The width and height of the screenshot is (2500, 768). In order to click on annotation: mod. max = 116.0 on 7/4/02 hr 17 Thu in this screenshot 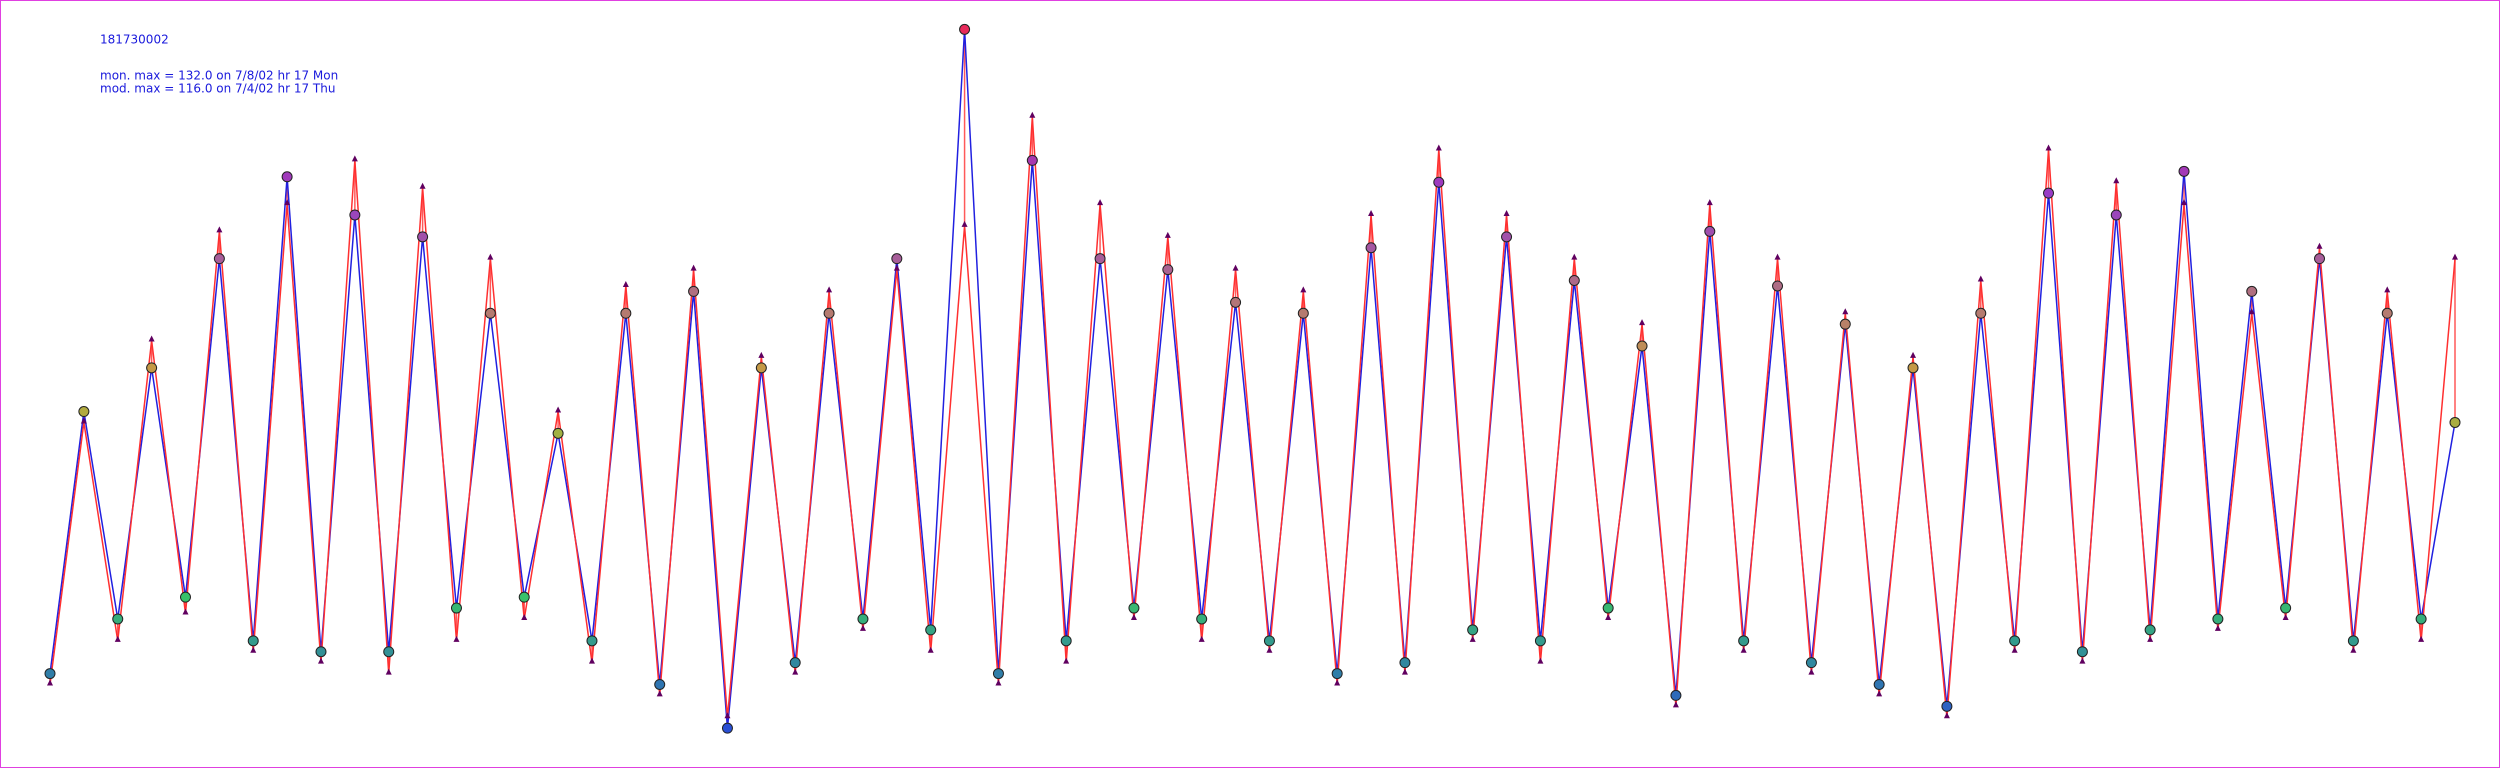, I will do `click(217, 89)`.